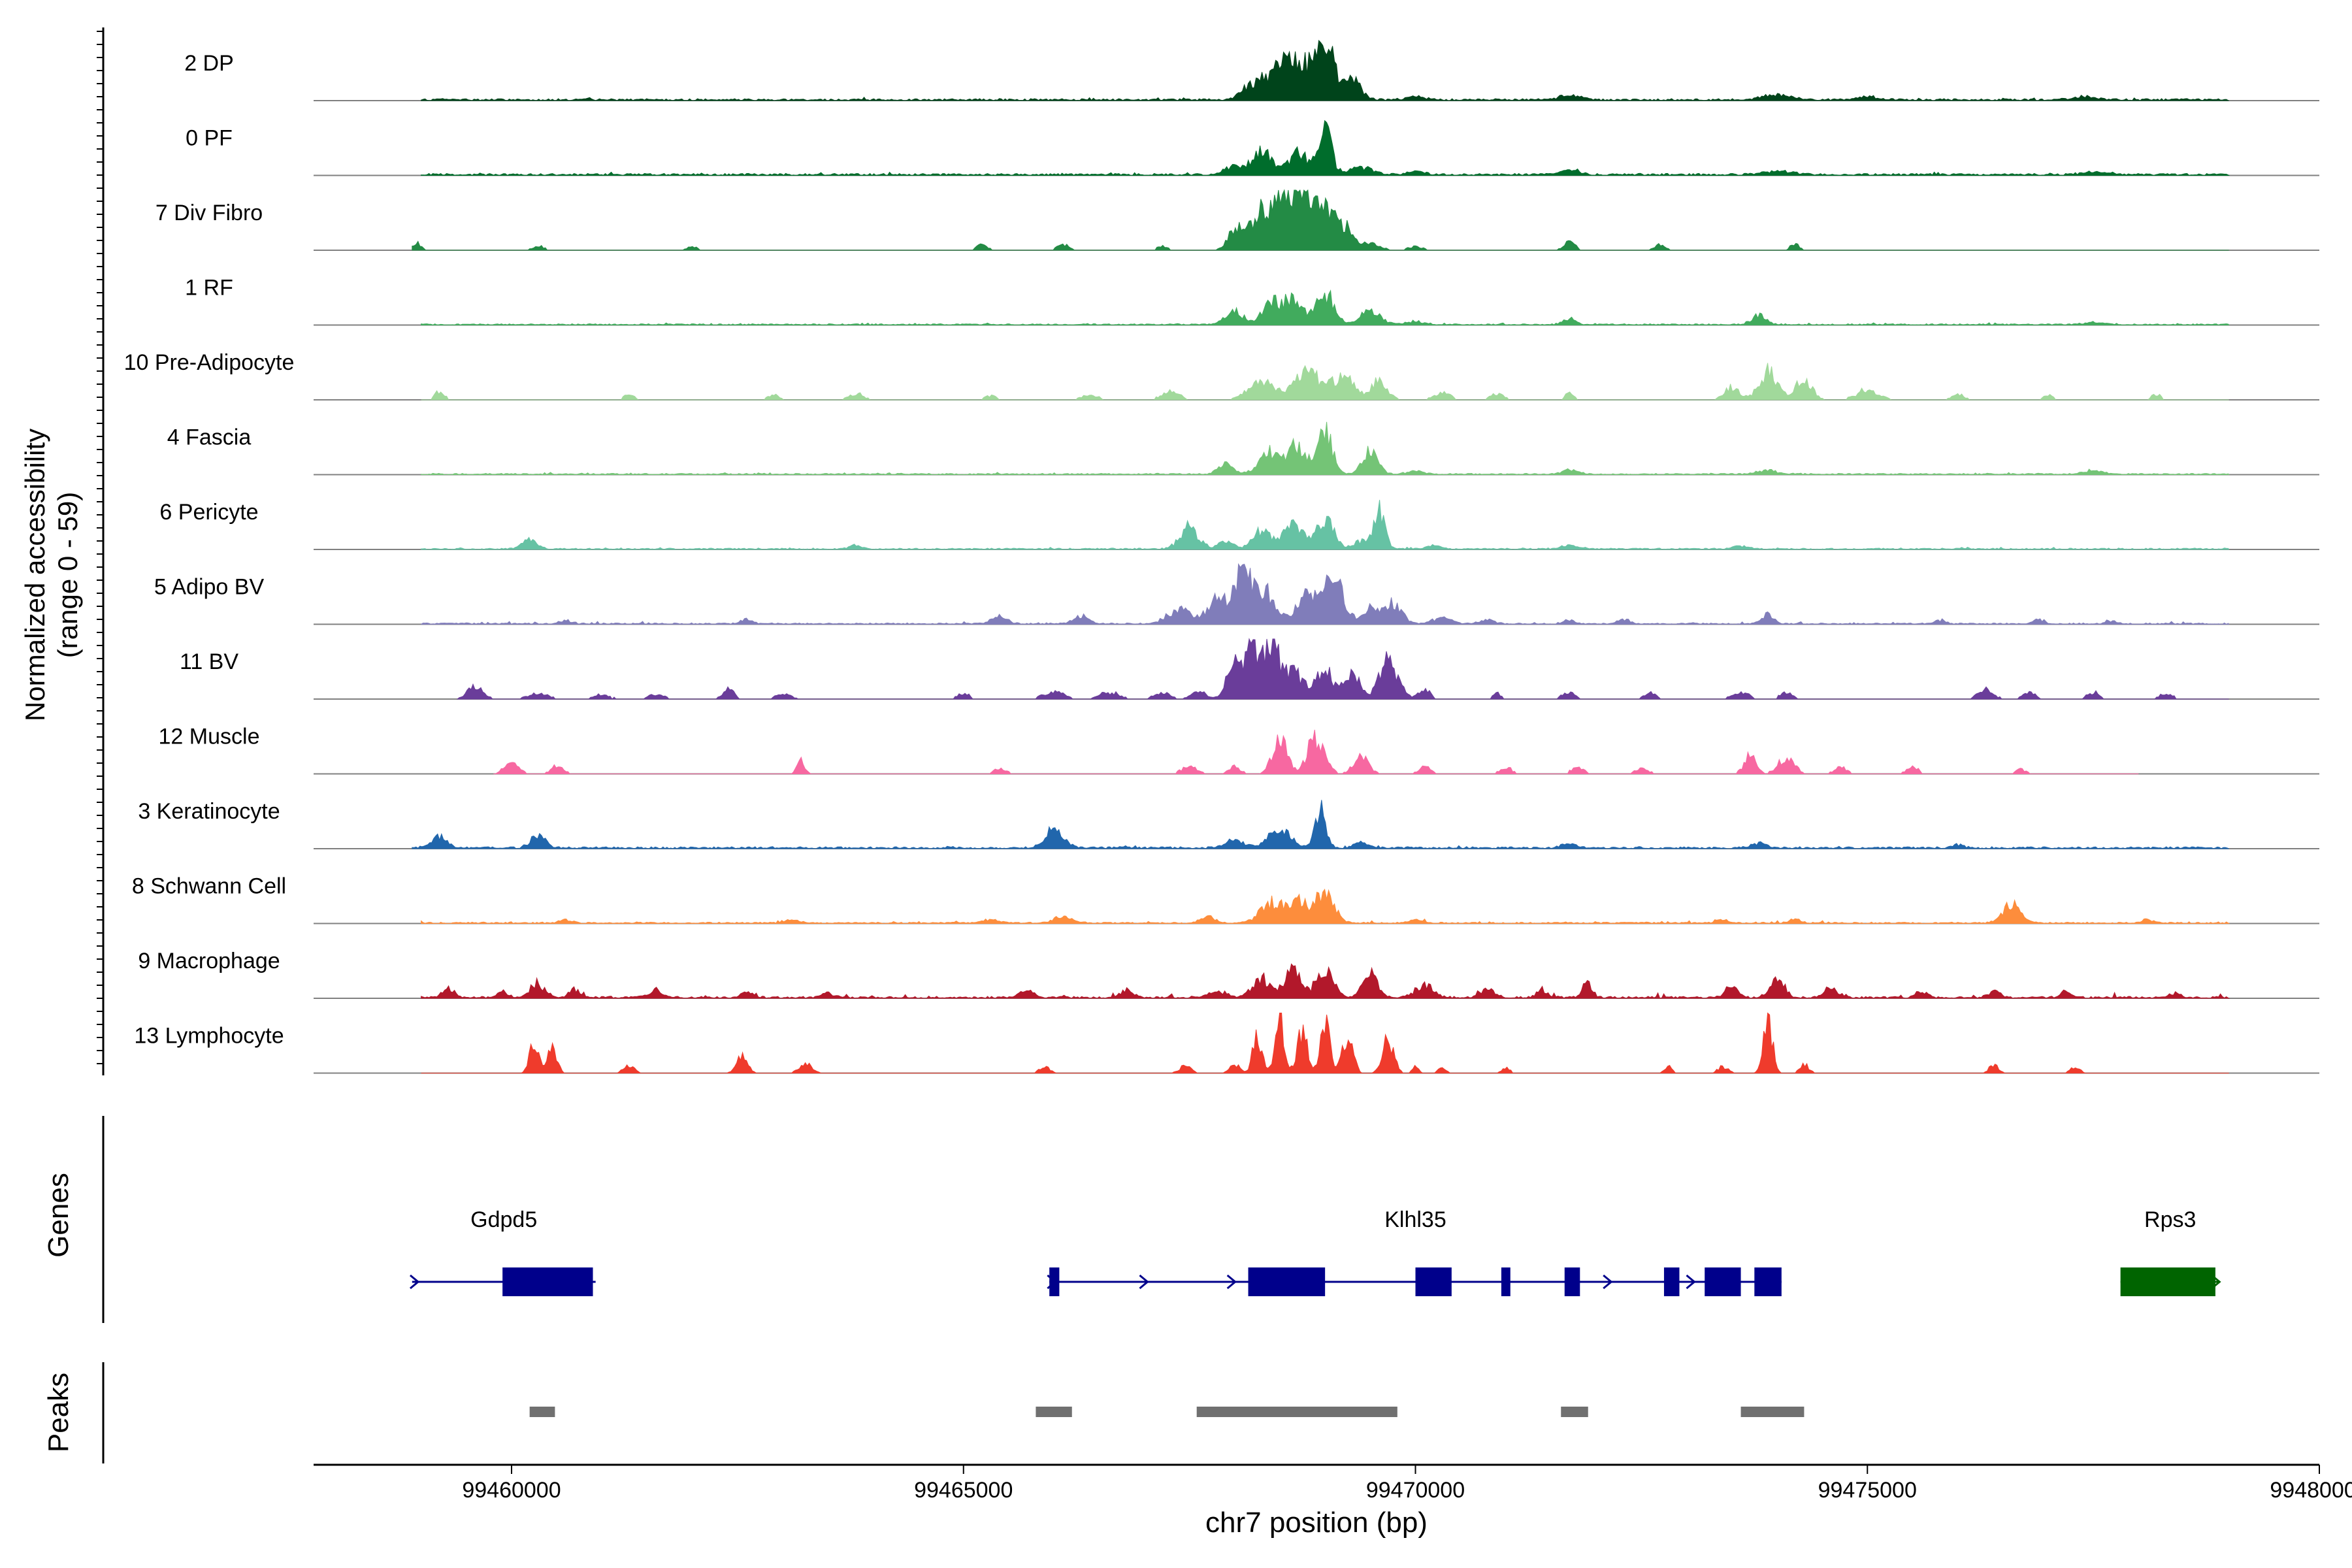 This screenshot has height=1568, width=2352. What do you see at coordinates (209, 961) in the screenshot?
I see `track-label: 9 Macrophage` at bounding box center [209, 961].